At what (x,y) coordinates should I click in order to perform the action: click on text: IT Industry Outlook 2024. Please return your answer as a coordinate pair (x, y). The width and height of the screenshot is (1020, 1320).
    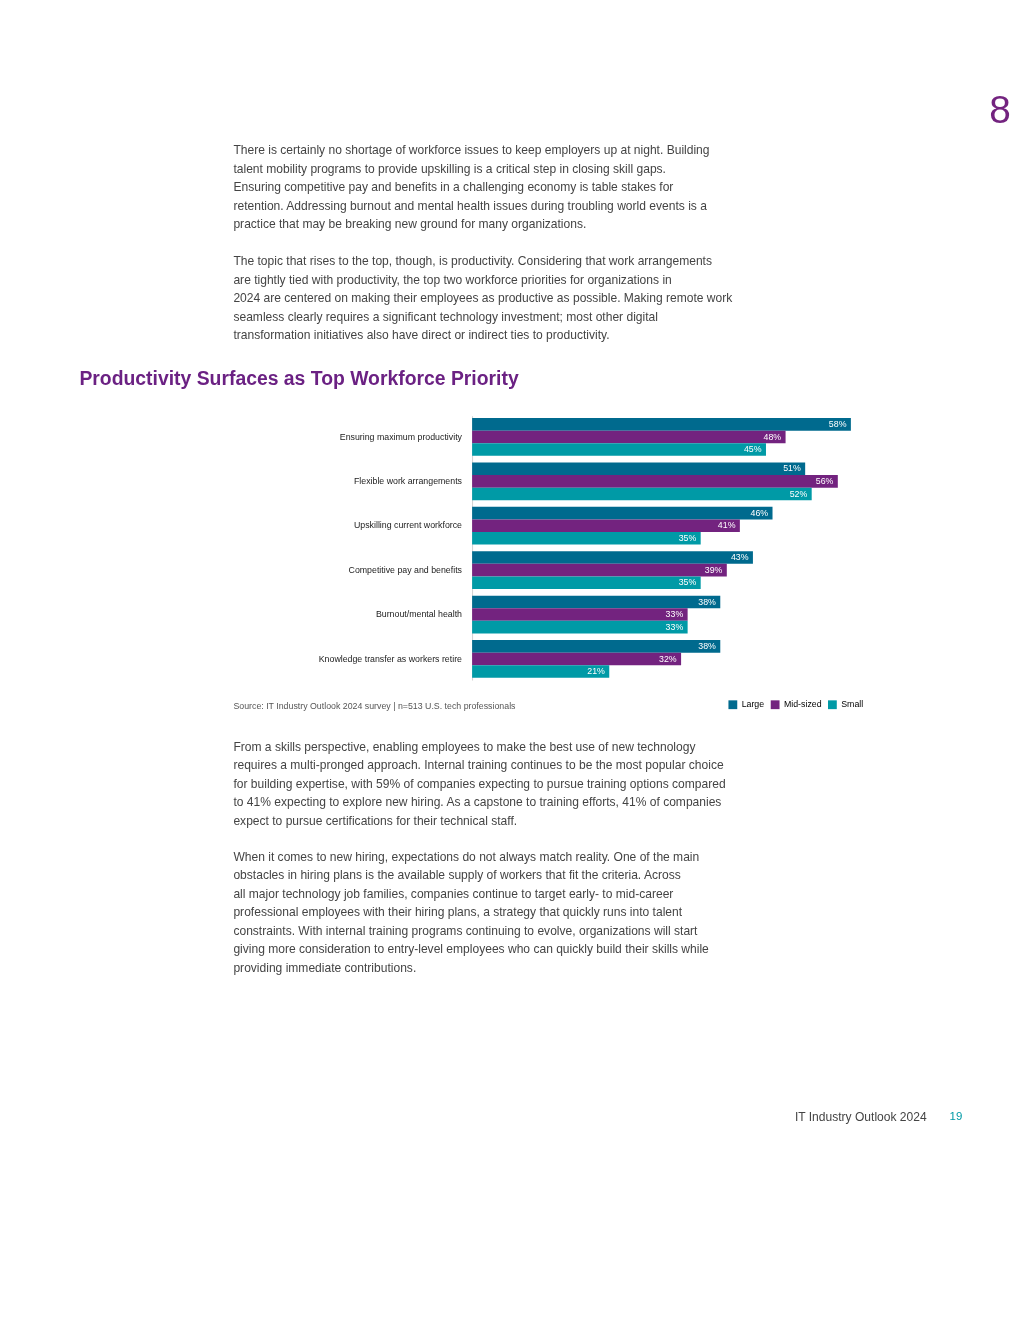
    Looking at the image, I should click on (860, 1117).